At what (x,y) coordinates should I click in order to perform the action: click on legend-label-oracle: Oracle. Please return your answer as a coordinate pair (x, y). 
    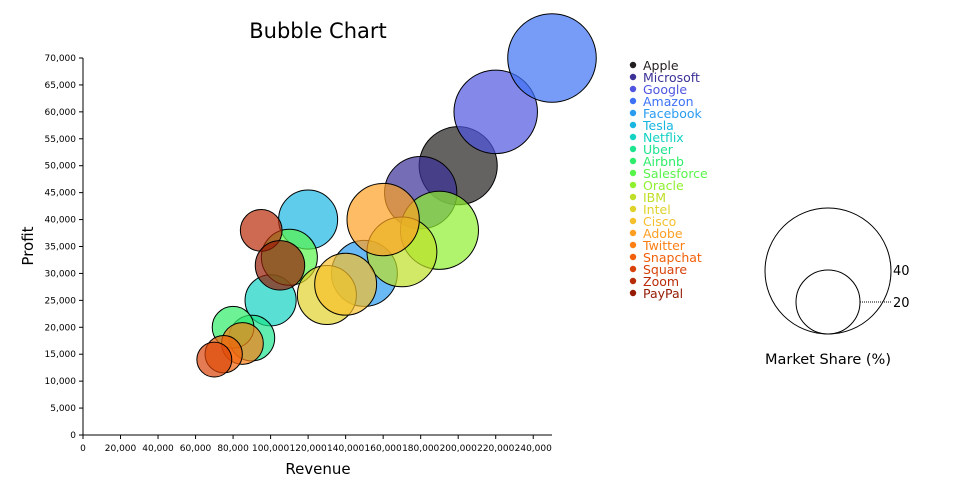
    Looking at the image, I should click on (663, 185).